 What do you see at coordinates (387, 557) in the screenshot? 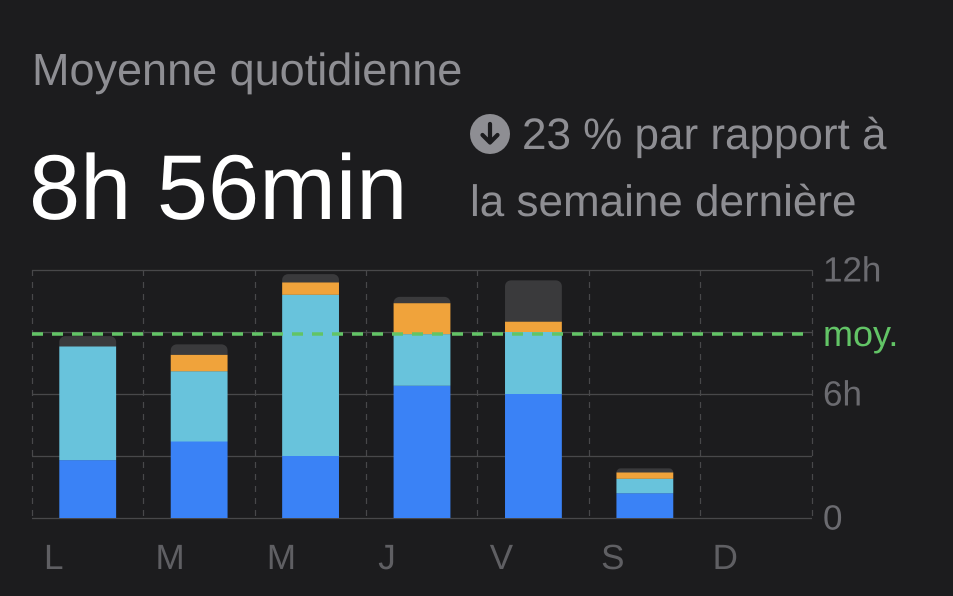
I see `x-tick-label: J` at bounding box center [387, 557].